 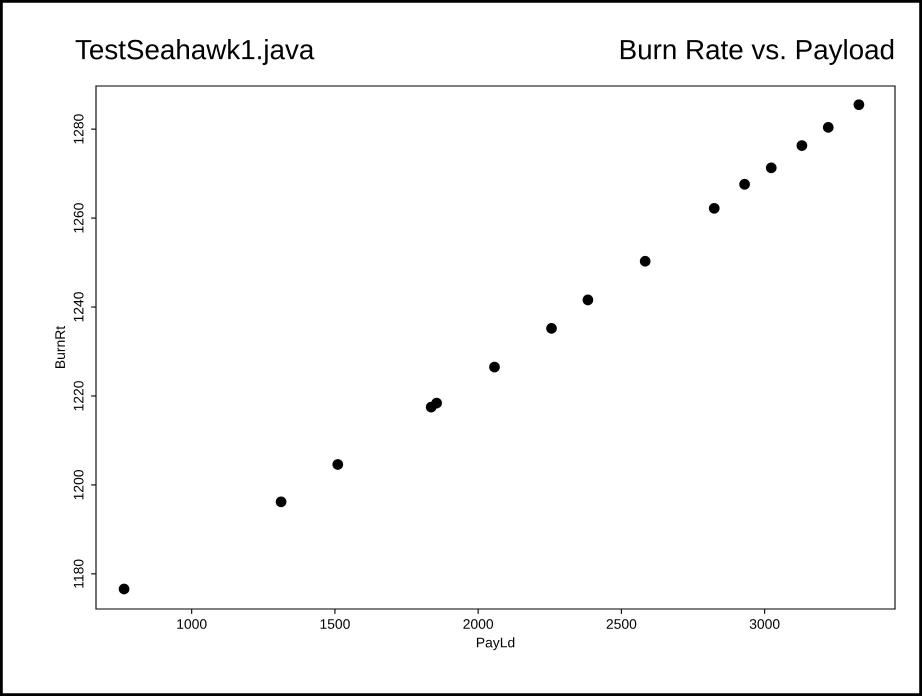 I want to click on x-tick-label: 2500, so click(x=621, y=624).